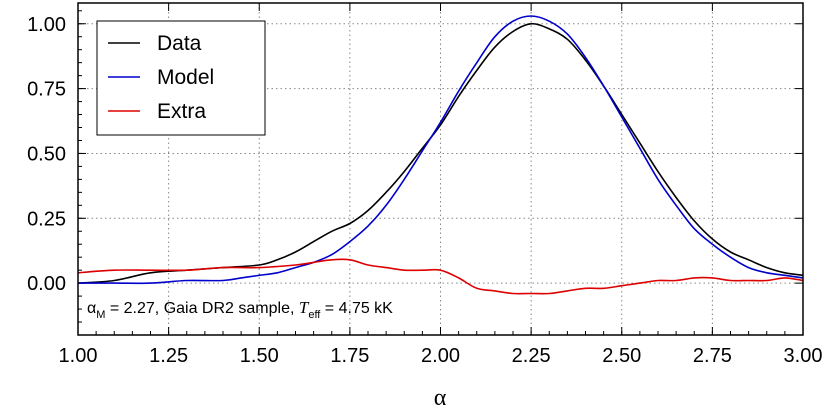 This screenshot has width=830, height=415. Describe the element at coordinates (46, 219) in the screenshot. I see `y-tick-label: 0.25` at that location.